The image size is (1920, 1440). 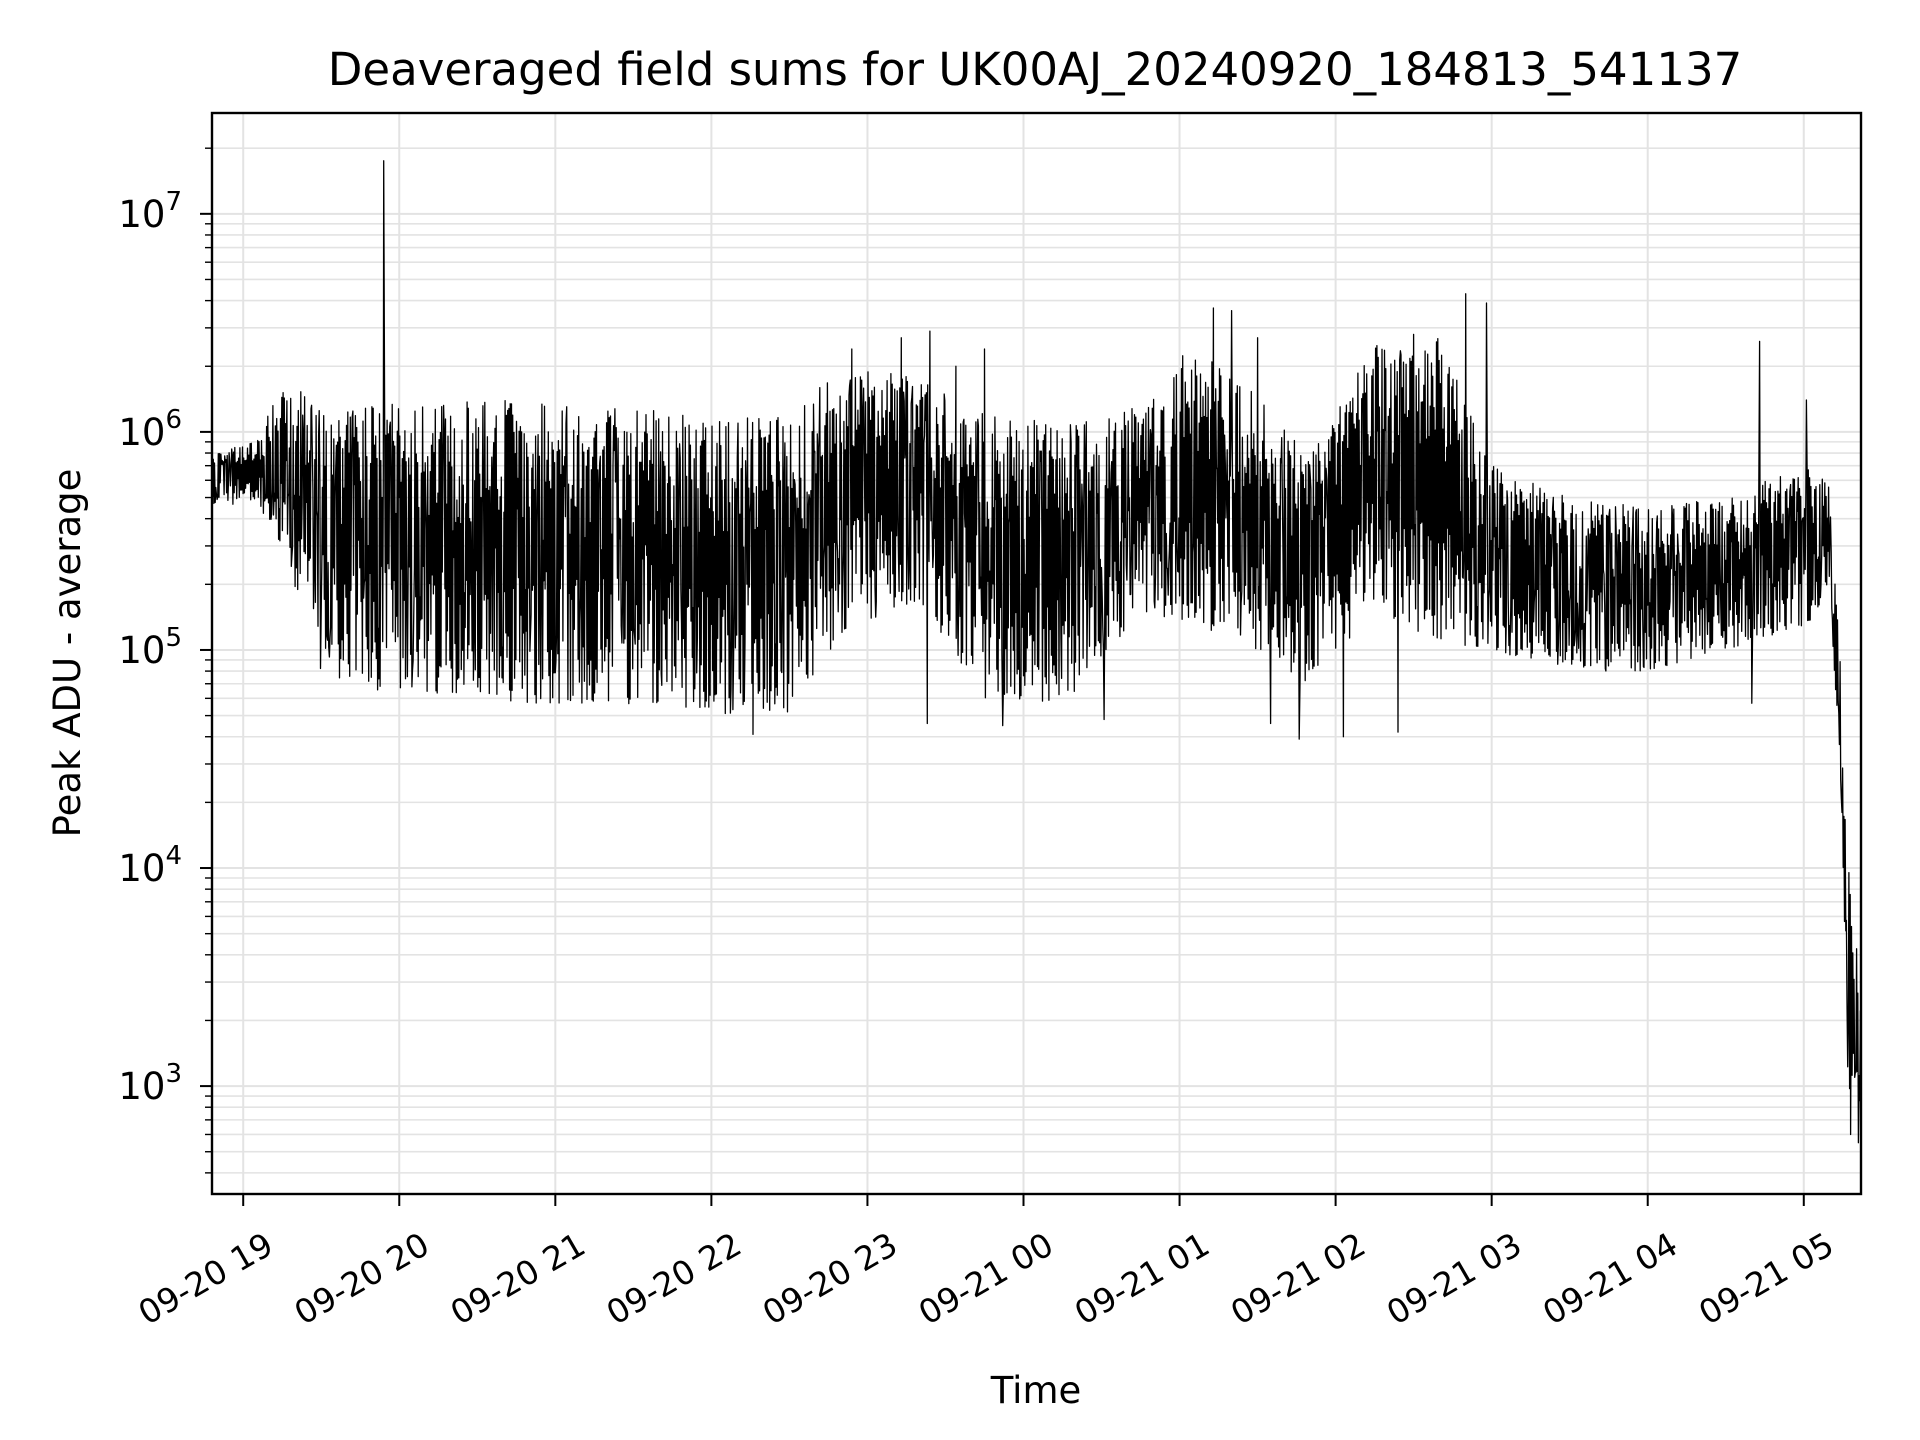 I want to click on y-tick-label: 10⁶, so click(x=150, y=429).